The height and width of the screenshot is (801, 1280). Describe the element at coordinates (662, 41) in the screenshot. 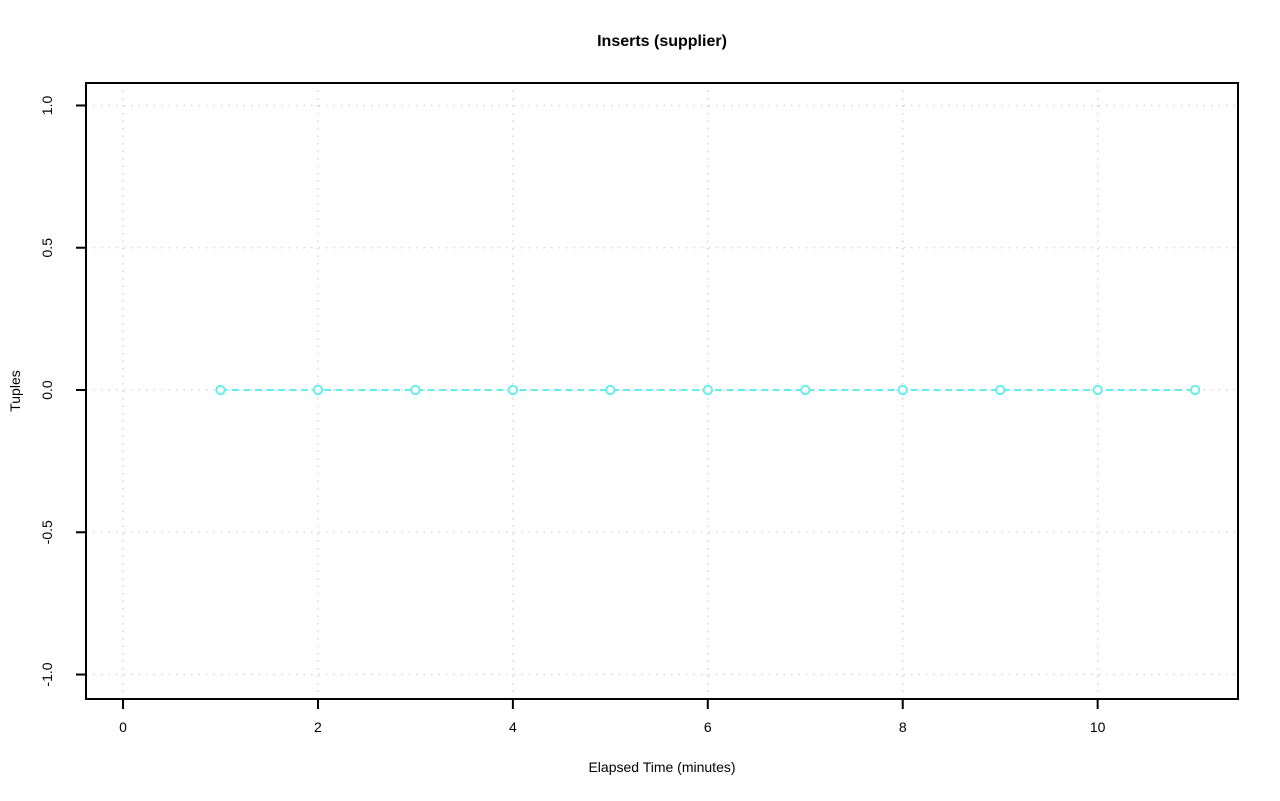

I see `chart-title: Inserts (supplier)` at that location.